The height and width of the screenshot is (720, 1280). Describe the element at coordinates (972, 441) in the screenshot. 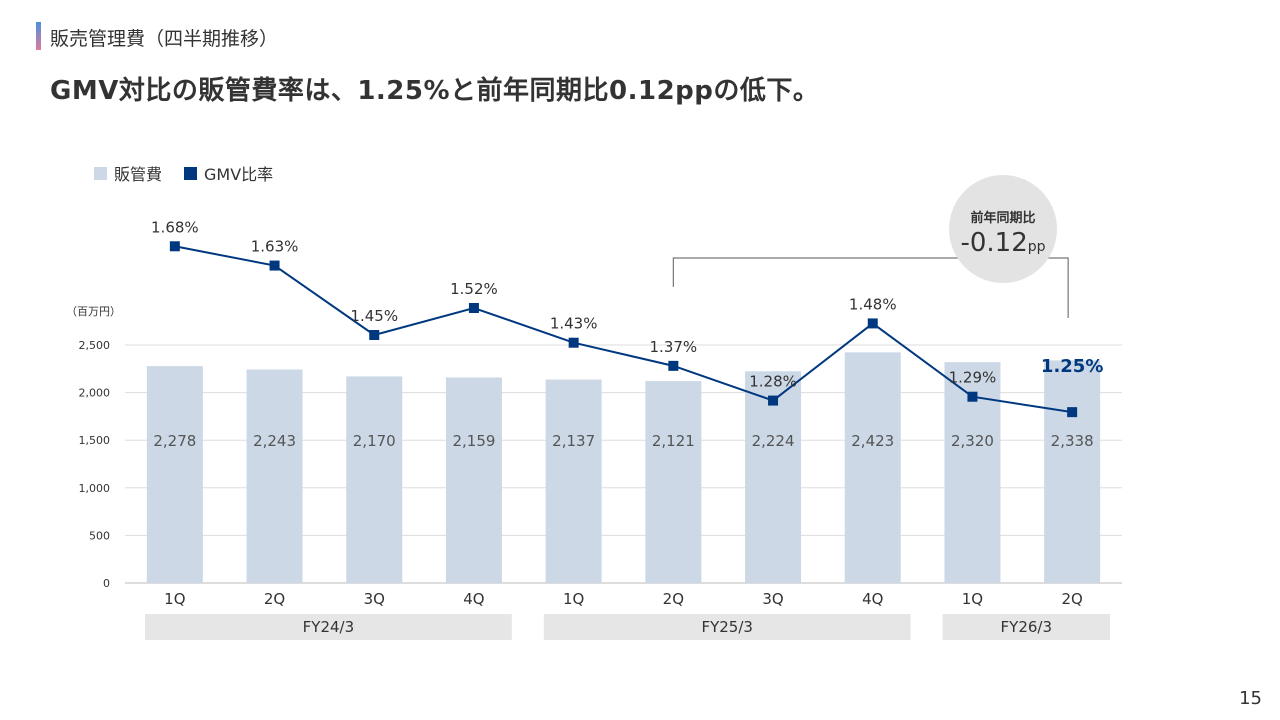

I see `bar-value-label: 2,320` at that location.